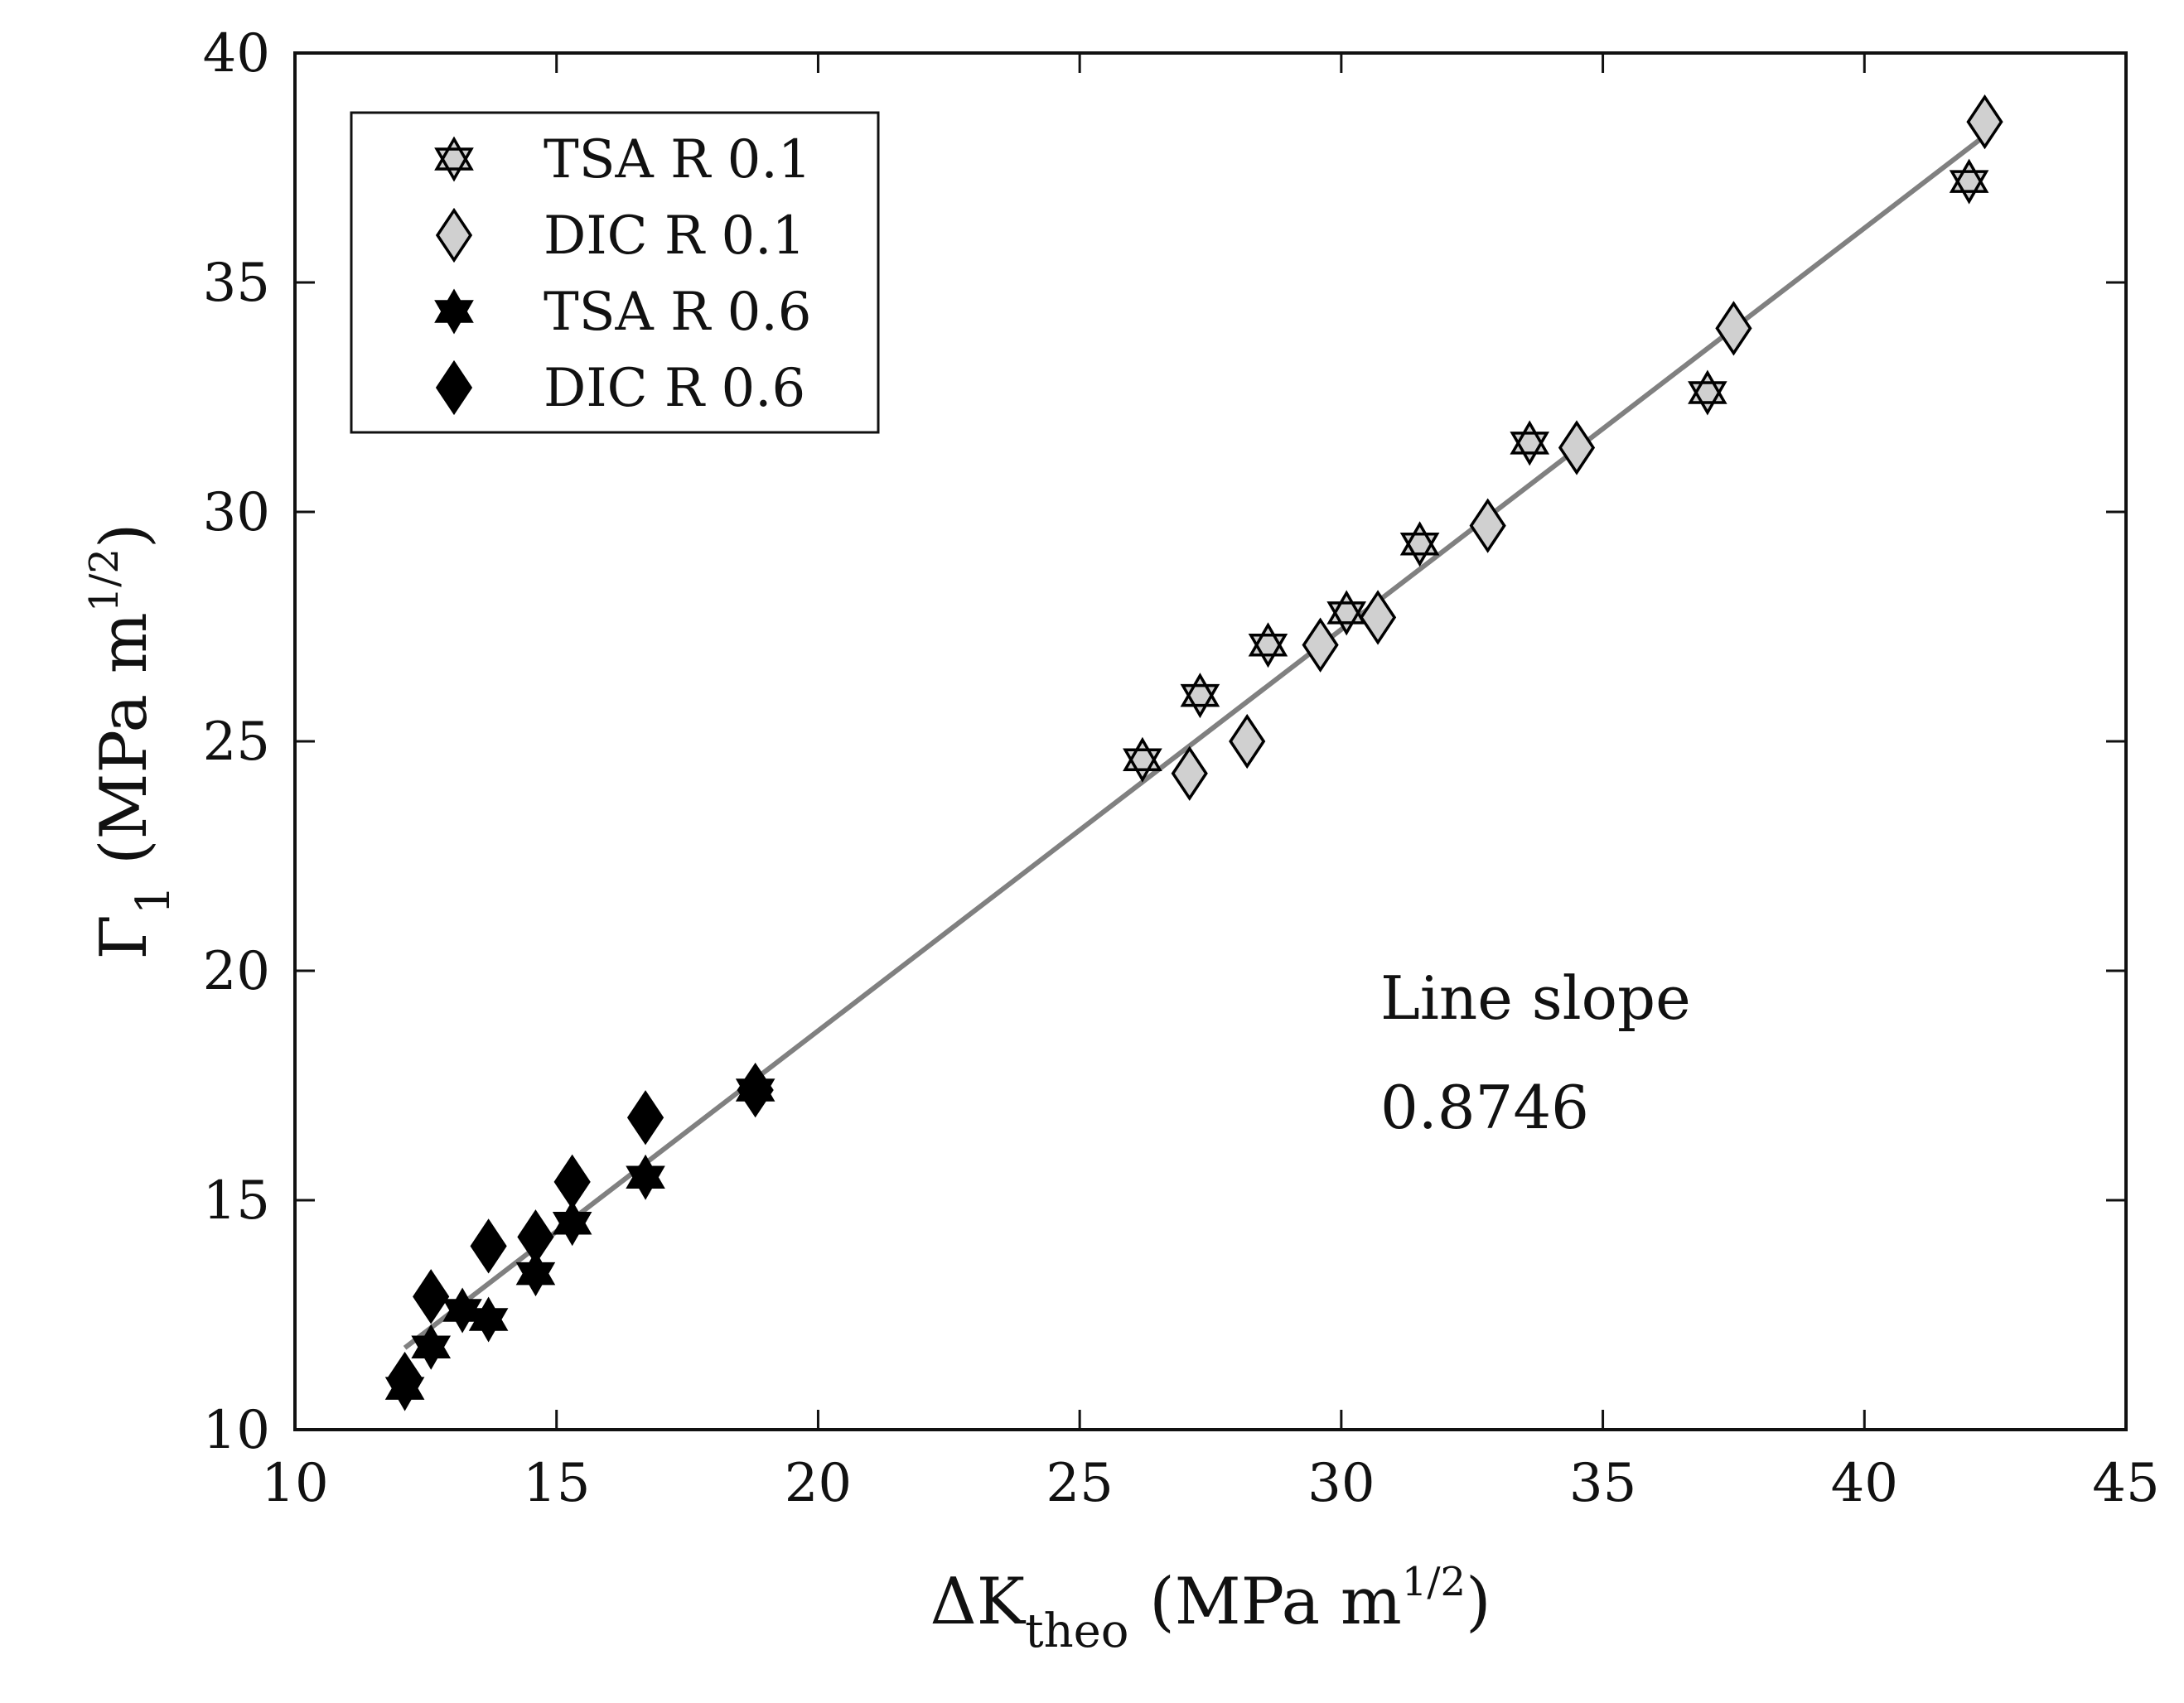 This screenshot has height=1703, width=2184. I want to click on y-tick-label: 40, so click(236, 53).